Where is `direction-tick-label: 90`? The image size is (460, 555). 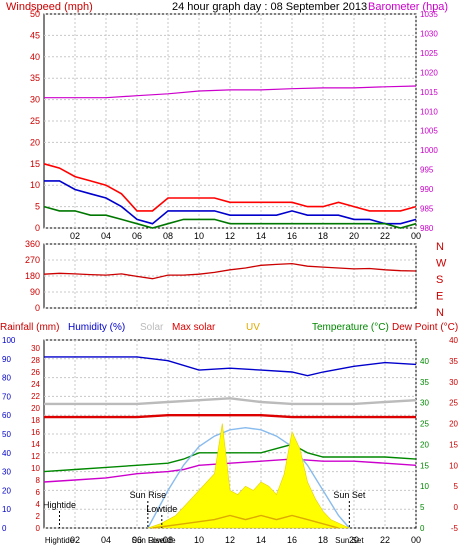
direction-tick-label: 90 is located at coordinates (35, 292).